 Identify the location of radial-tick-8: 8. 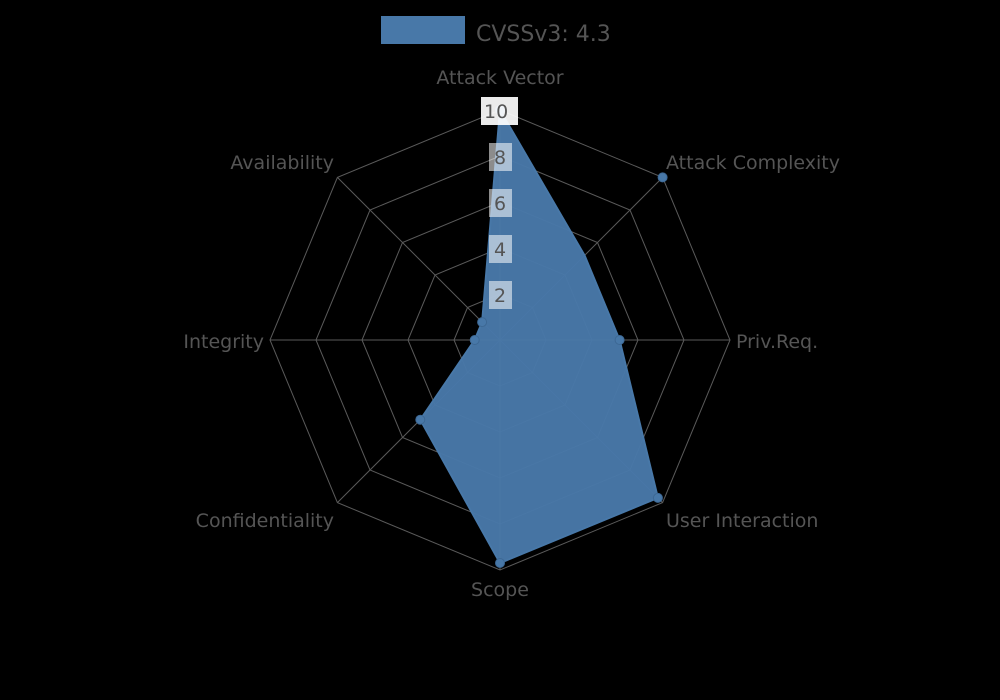
(500, 158).